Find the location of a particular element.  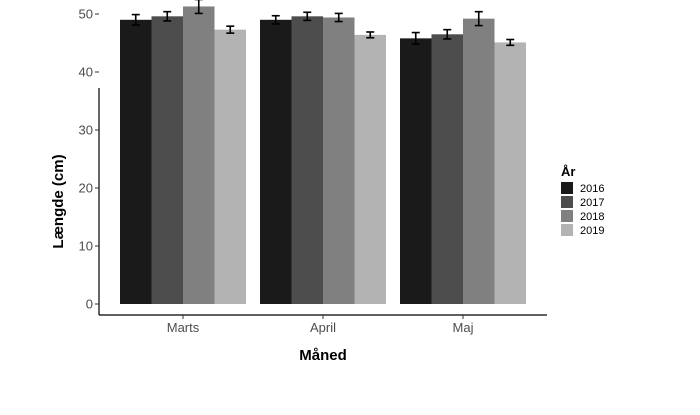

legend-label-2018: 2018 is located at coordinates (592, 217).